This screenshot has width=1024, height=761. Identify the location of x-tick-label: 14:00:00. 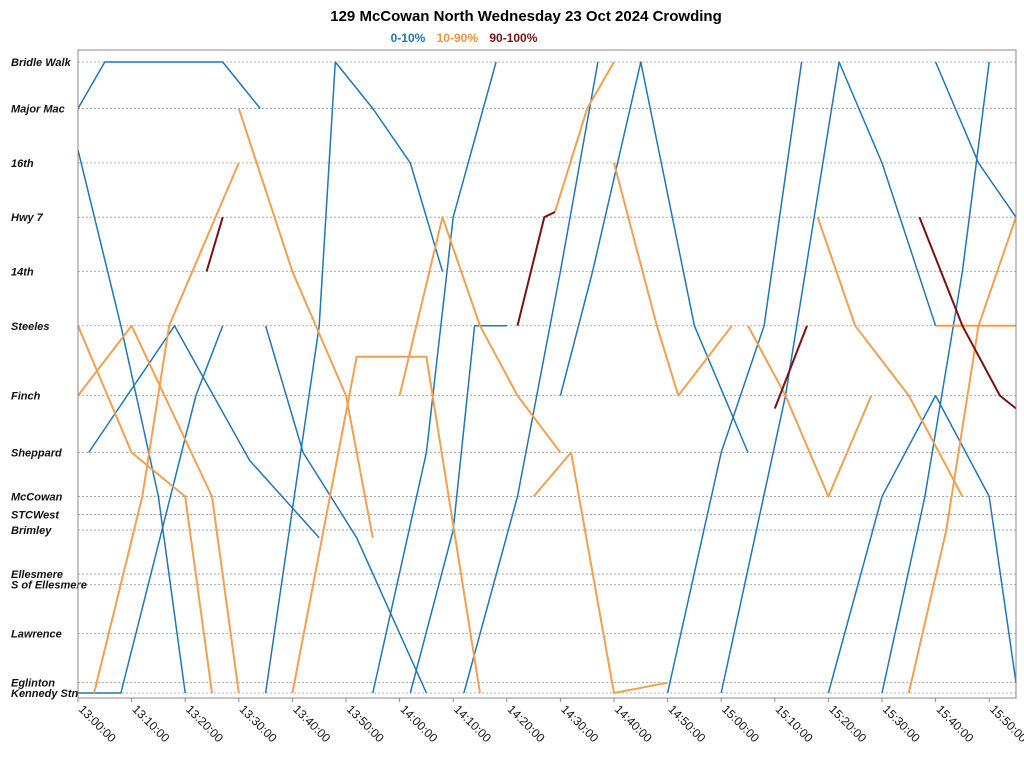
(418, 723).